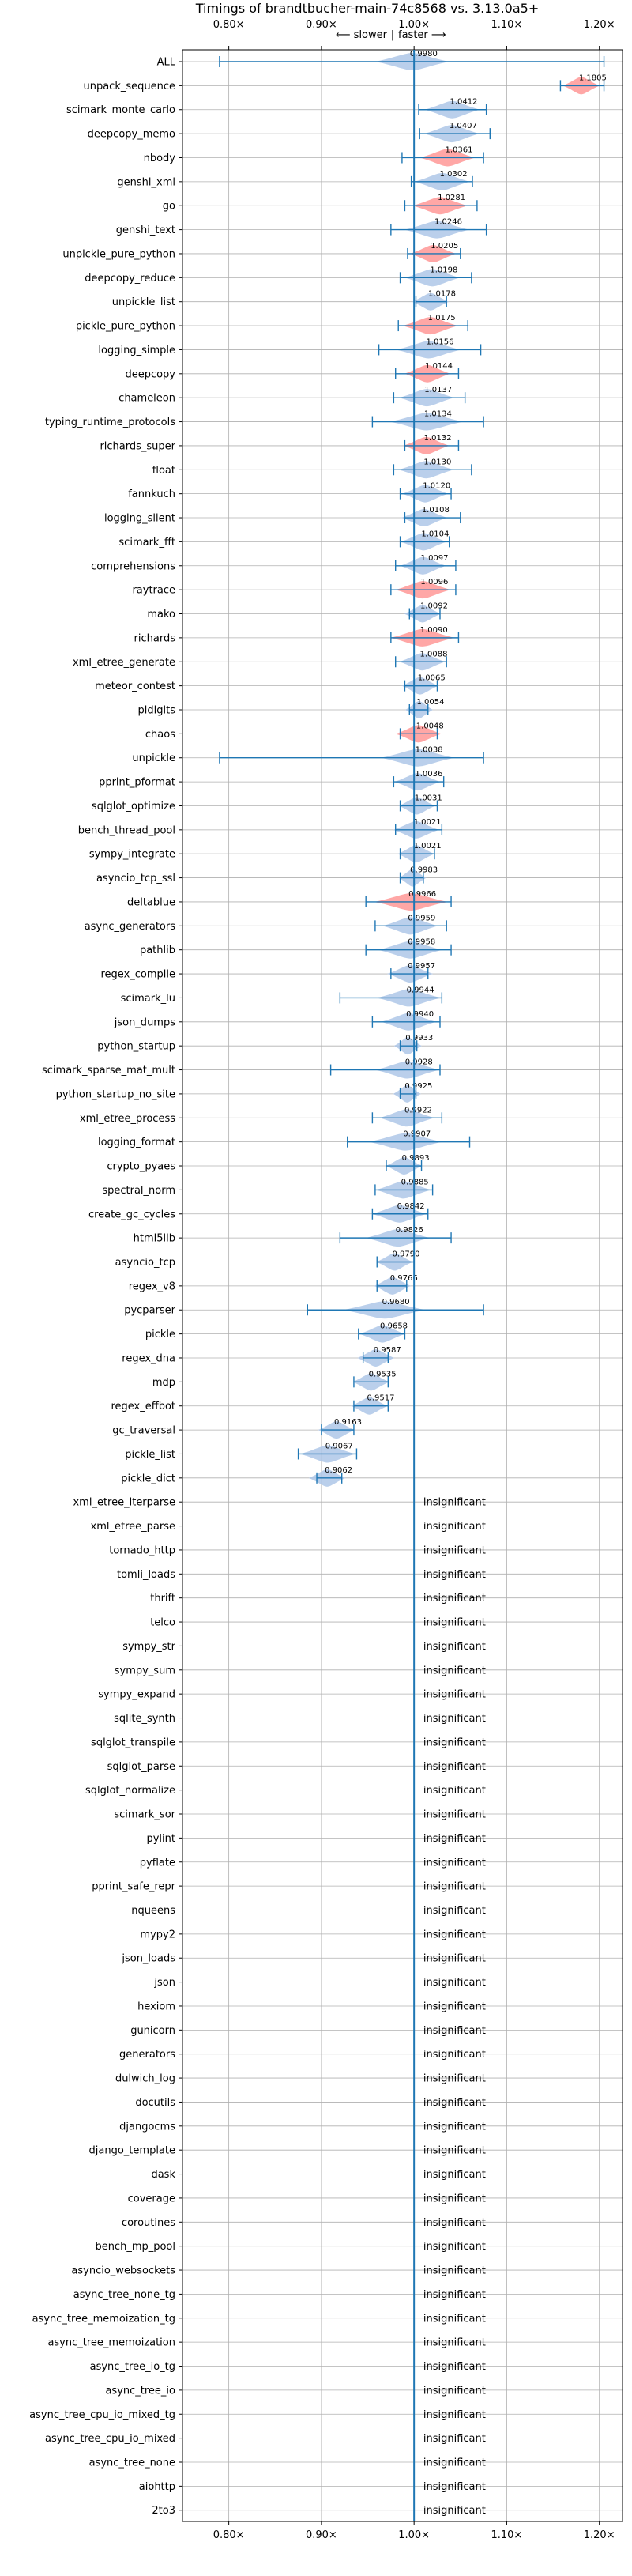  What do you see at coordinates (137, 1695) in the screenshot?
I see `benchmark-label: sympy_expand` at bounding box center [137, 1695].